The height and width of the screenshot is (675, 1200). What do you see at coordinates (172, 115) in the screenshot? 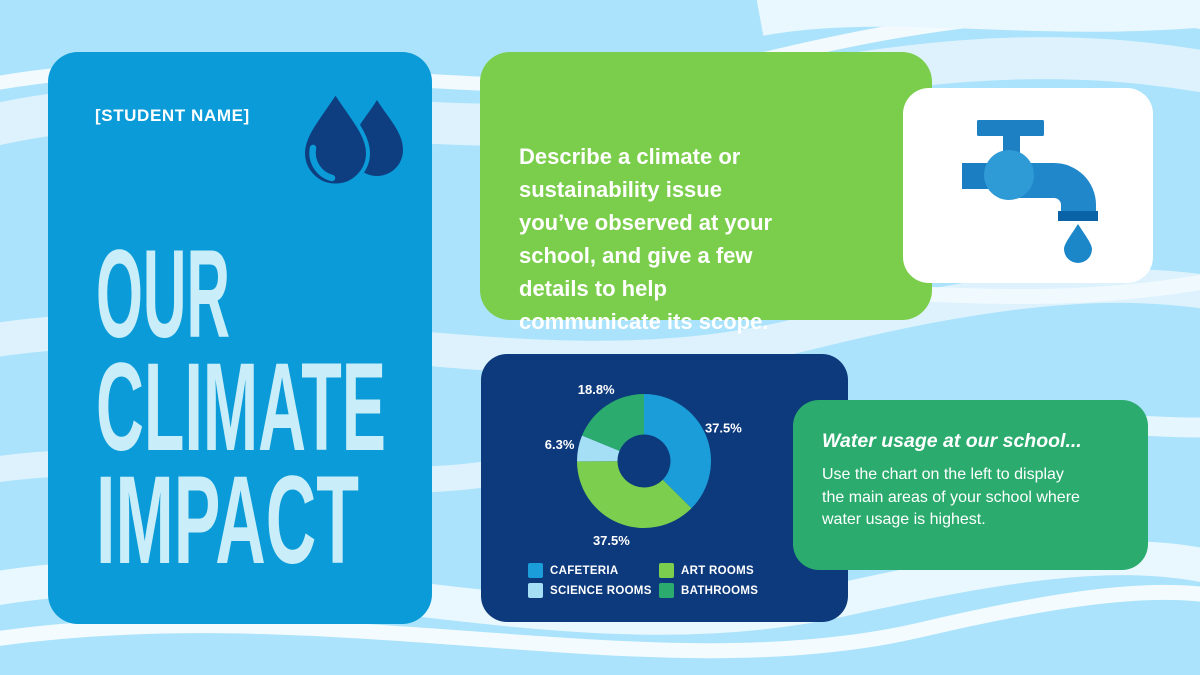
I see `student-name-placeholder: [STUDENT NAME]` at bounding box center [172, 115].